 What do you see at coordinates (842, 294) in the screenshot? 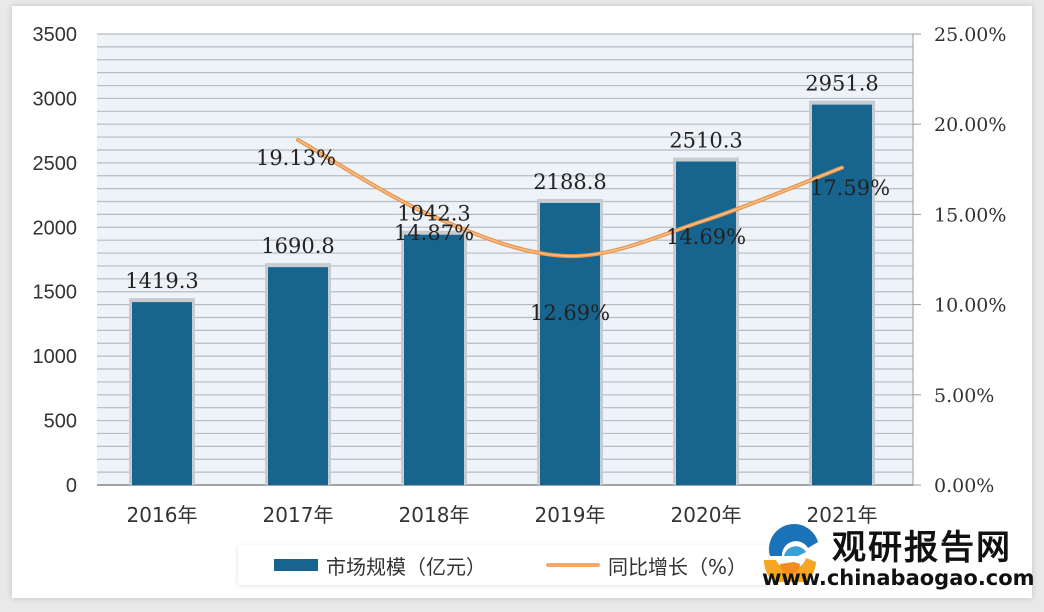
I see `bar-2021年` at bounding box center [842, 294].